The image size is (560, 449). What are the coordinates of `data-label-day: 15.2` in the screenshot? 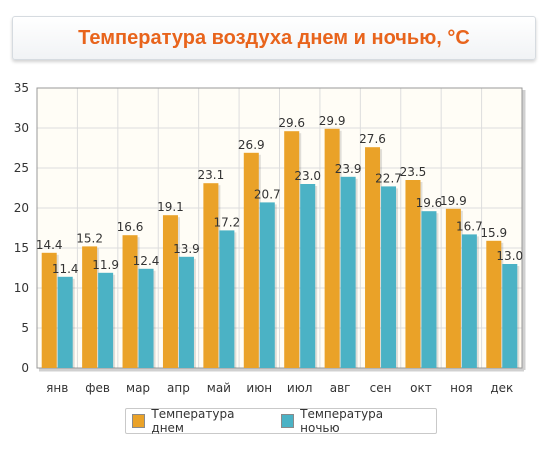 It's located at (89, 238).